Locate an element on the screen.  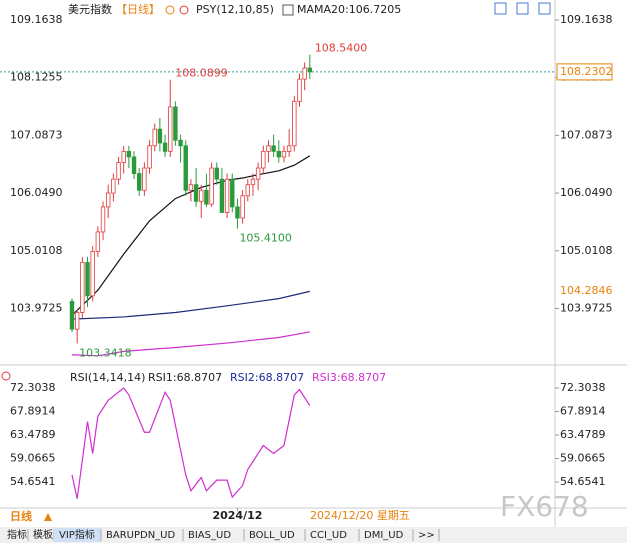
tab-bar is located at coordinates (313, 535).